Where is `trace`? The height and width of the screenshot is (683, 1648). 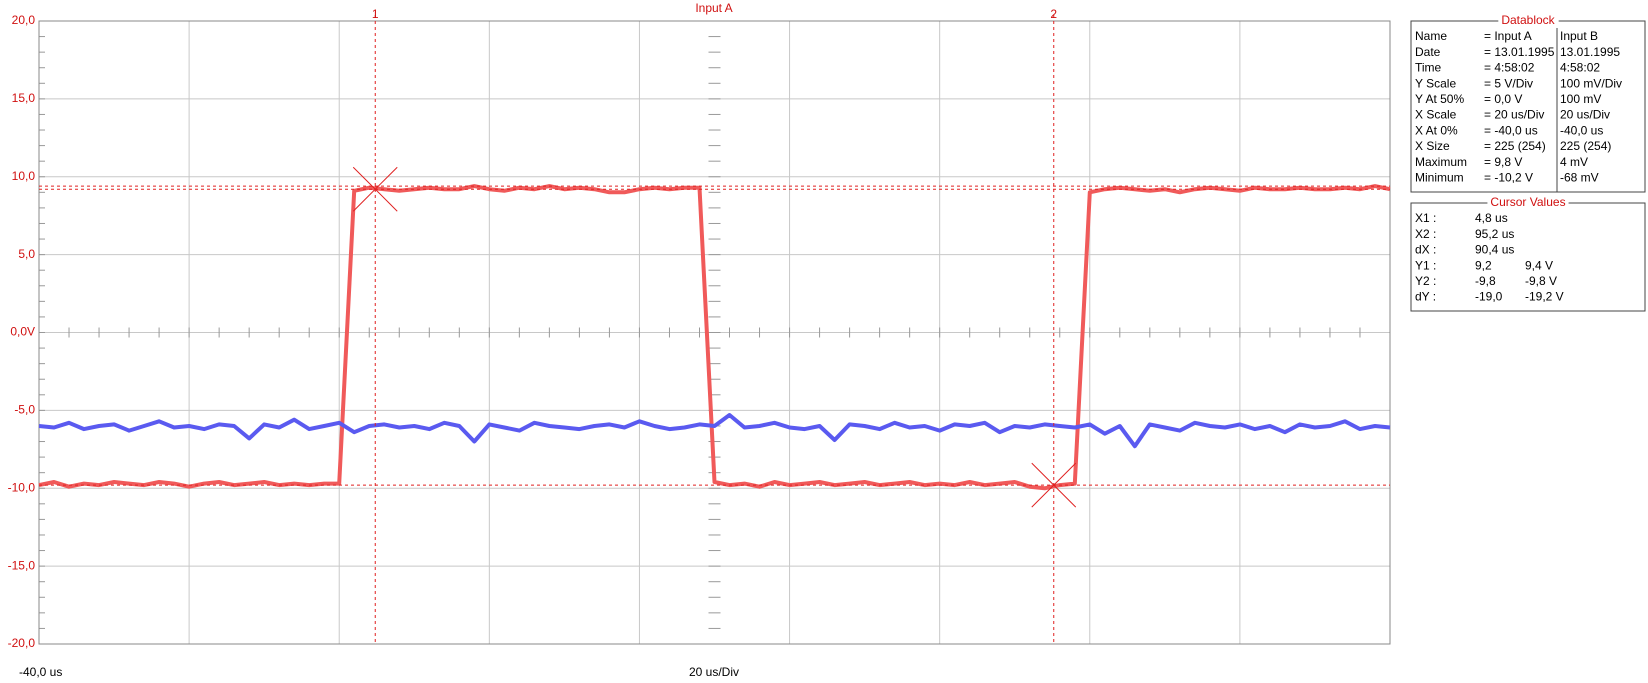 trace is located at coordinates (714, 431).